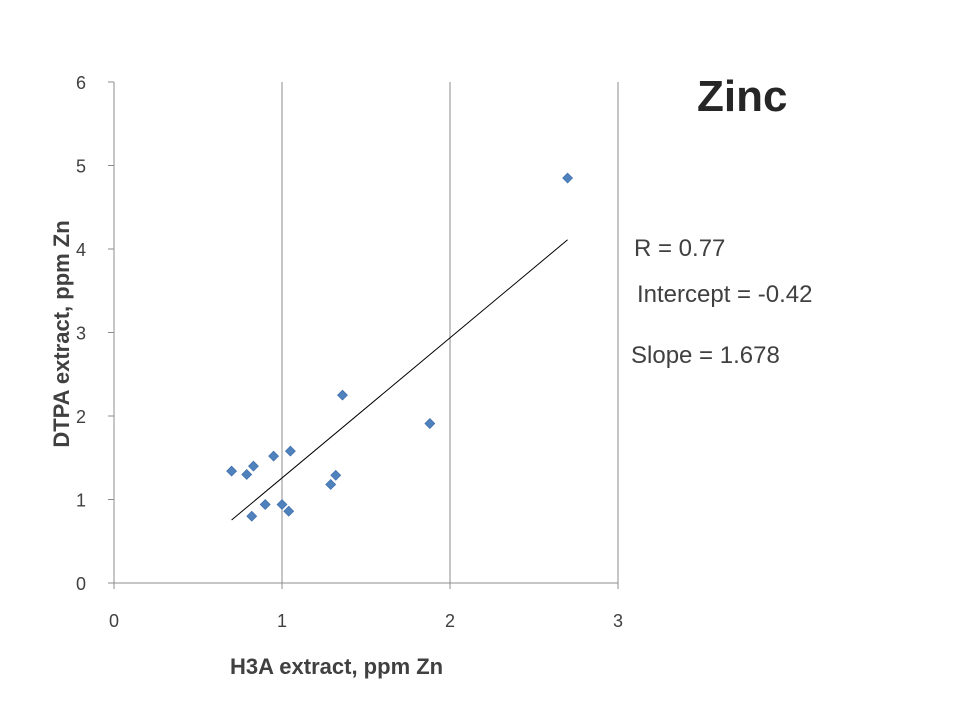 The image size is (960, 720). I want to click on x-axis-label: H3A extract, ppm Zn, so click(337, 666).